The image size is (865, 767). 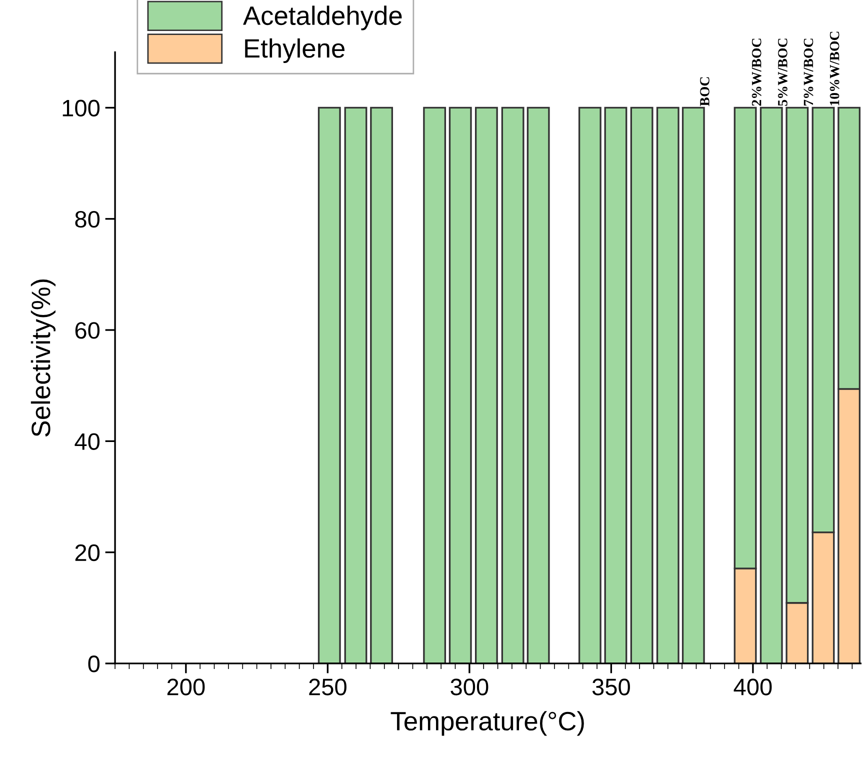 I want to click on y-tick-label: 60, so click(x=87, y=330).